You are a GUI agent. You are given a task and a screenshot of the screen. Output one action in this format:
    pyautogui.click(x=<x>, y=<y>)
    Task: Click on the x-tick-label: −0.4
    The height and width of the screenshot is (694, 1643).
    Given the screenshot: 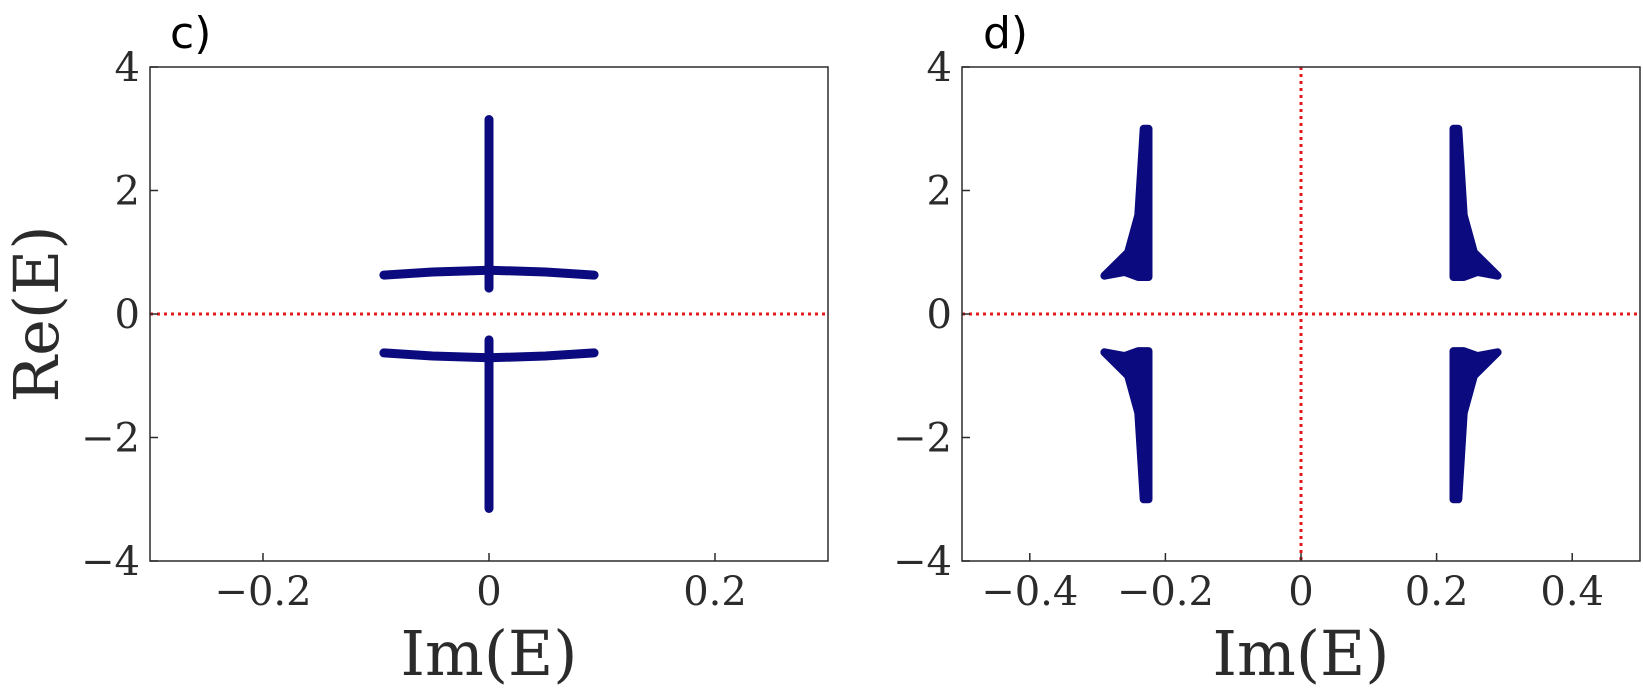 What is the action you would take?
    pyautogui.click(x=1029, y=592)
    